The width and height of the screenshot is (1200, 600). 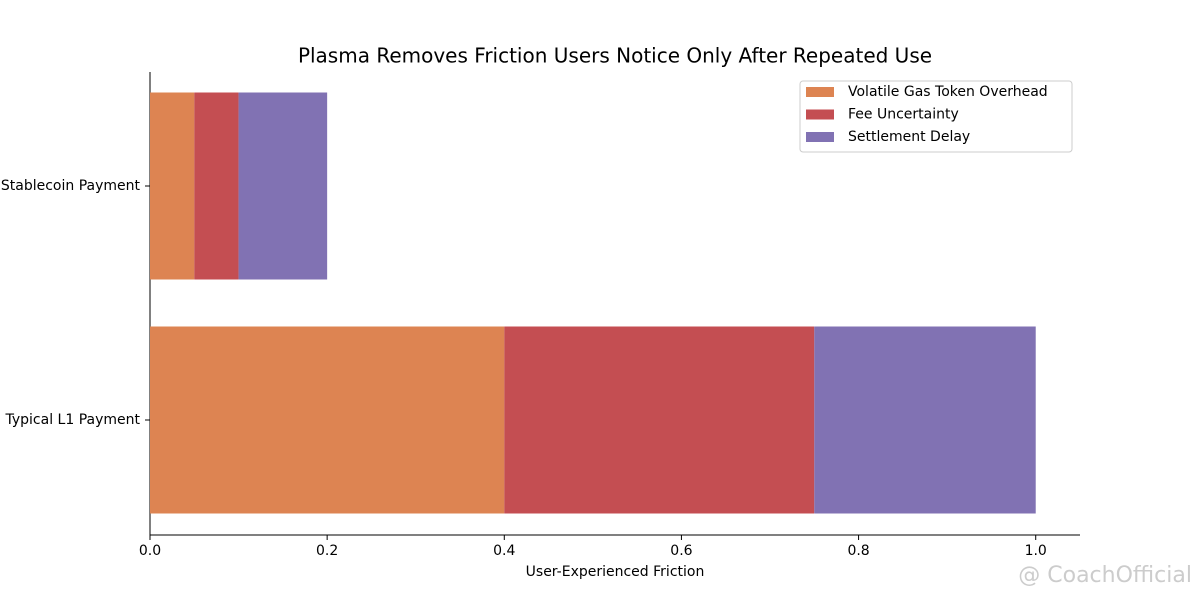 I want to click on x-axis-label: User-Experienced Friction, so click(x=615, y=572).